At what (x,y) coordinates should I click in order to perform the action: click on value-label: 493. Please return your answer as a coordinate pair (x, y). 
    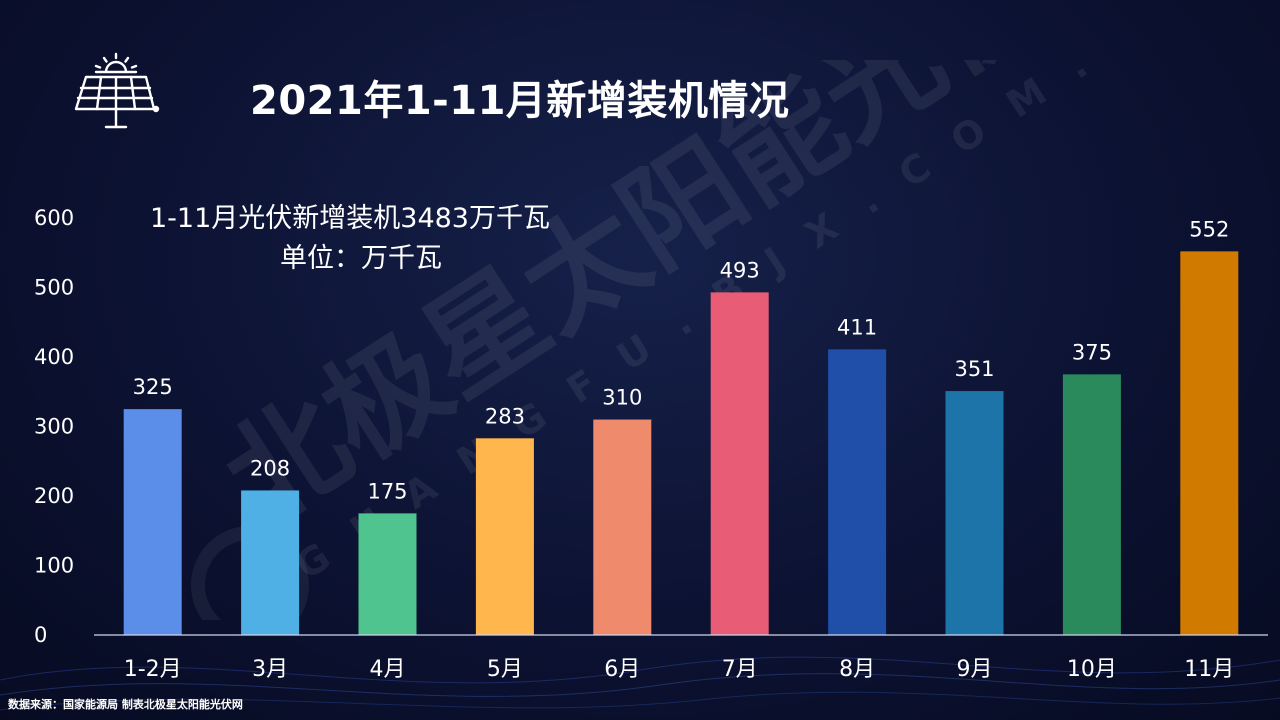
    Looking at the image, I should click on (740, 270).